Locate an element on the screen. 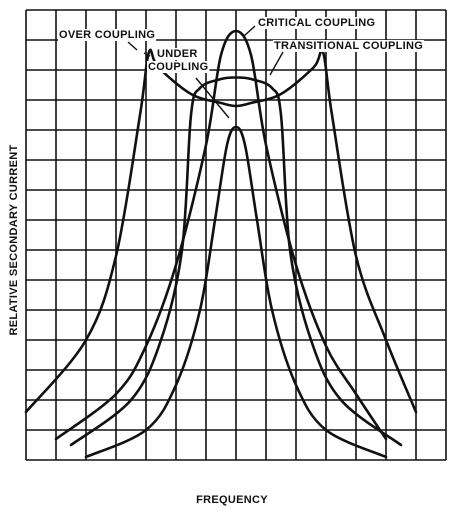 This screenshot has height=512, width=460. transitional-coupling-label: TRANSITIONAL COUPLING is located at coordinates (348, 46).